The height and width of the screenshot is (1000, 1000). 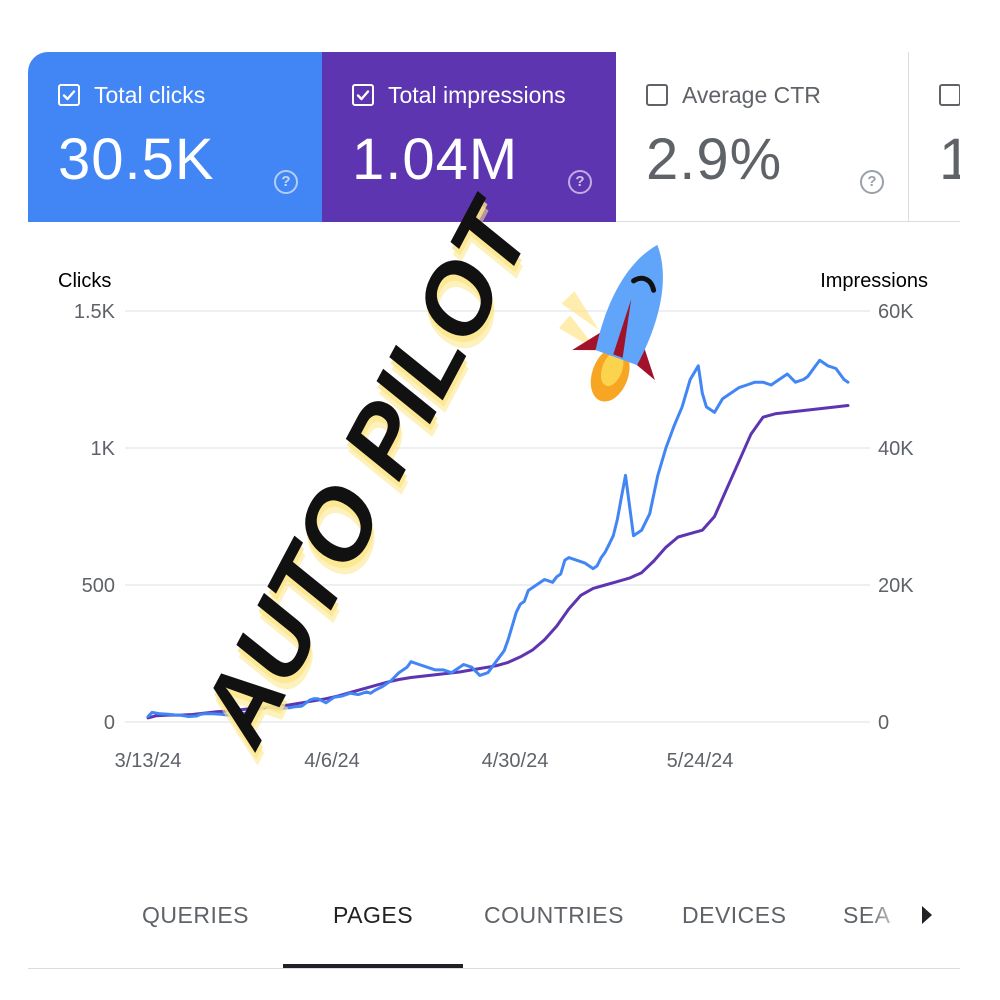 What do you see at coordinates (554, 915) in the screenshot?
I see `tab-countries: COUNTRIES` at bounding box center [554, 915].